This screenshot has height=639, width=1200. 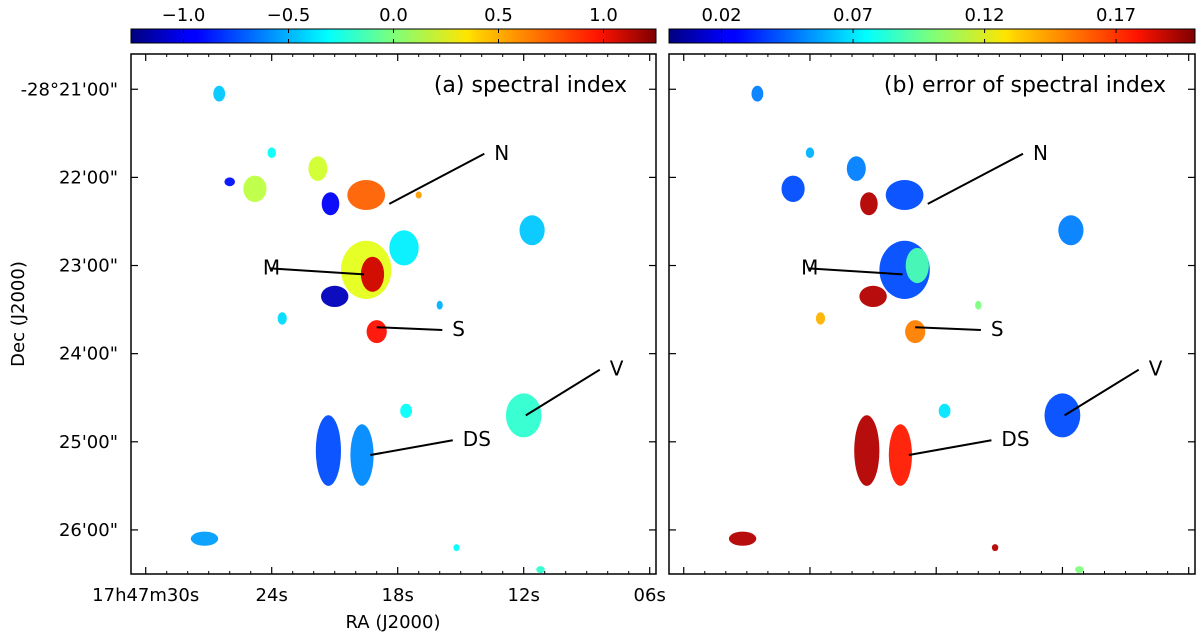 I want to click on colorbar-tick-label: 0.5, so click(x=498, y=15).